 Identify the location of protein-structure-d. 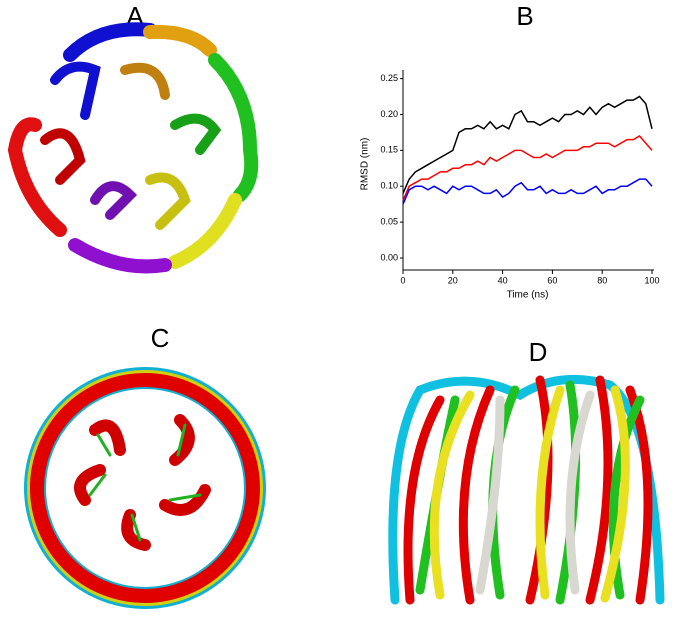
(526, 489).